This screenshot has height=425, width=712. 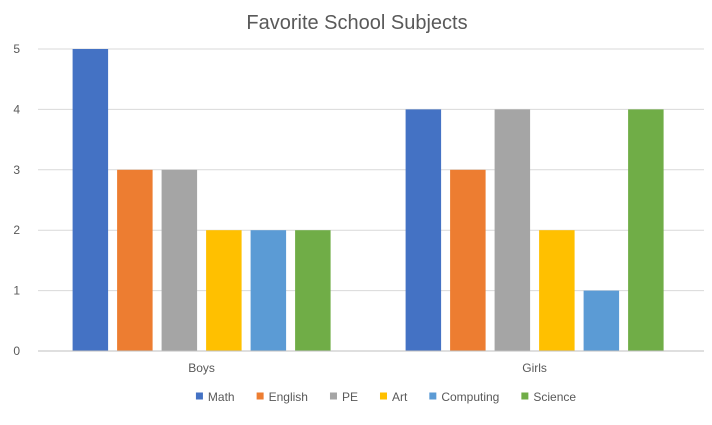 I want to click on bar-english-boys, so click(x=135, y=260).